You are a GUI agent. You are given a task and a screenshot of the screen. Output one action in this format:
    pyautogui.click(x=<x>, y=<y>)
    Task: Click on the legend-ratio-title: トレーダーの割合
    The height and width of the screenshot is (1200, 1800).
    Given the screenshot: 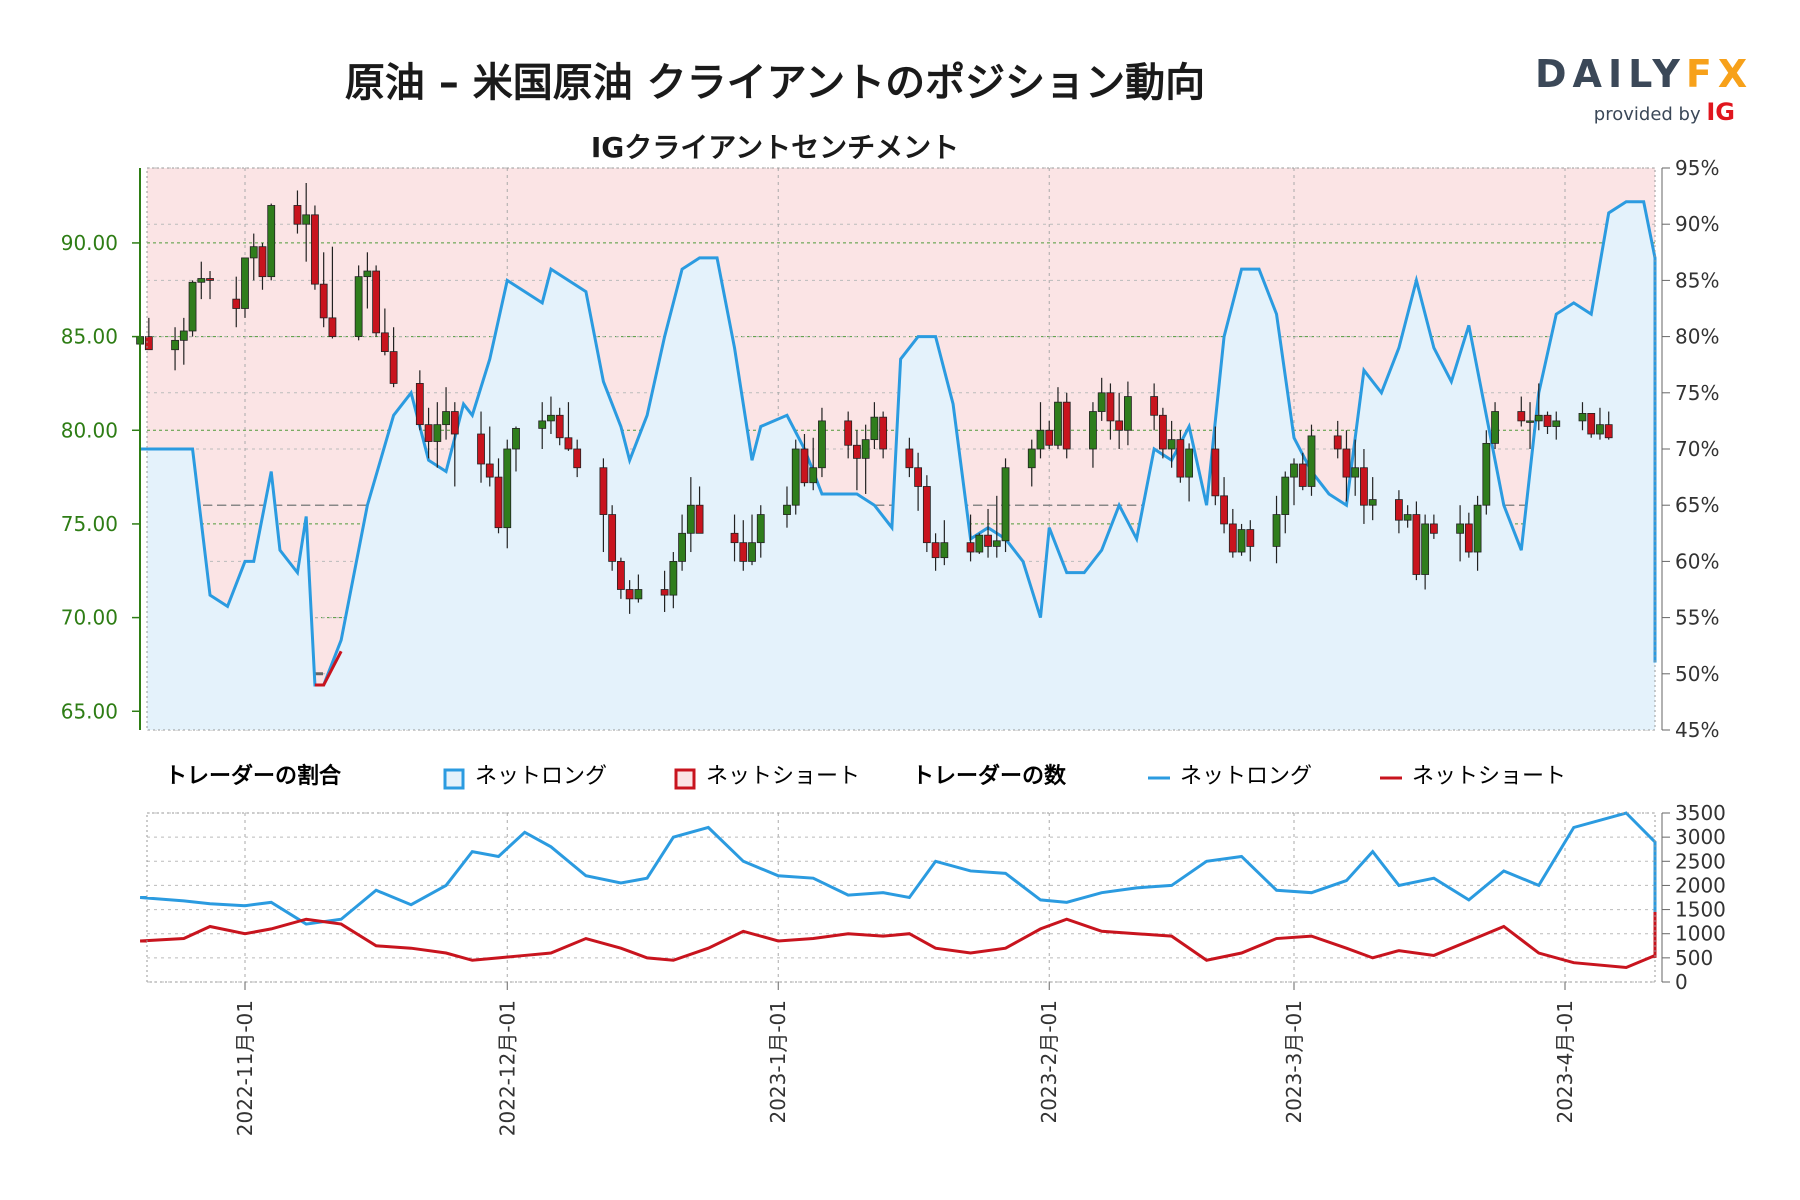 What is the action you would take?
    pyautogui.click(x=253, y=776)
    